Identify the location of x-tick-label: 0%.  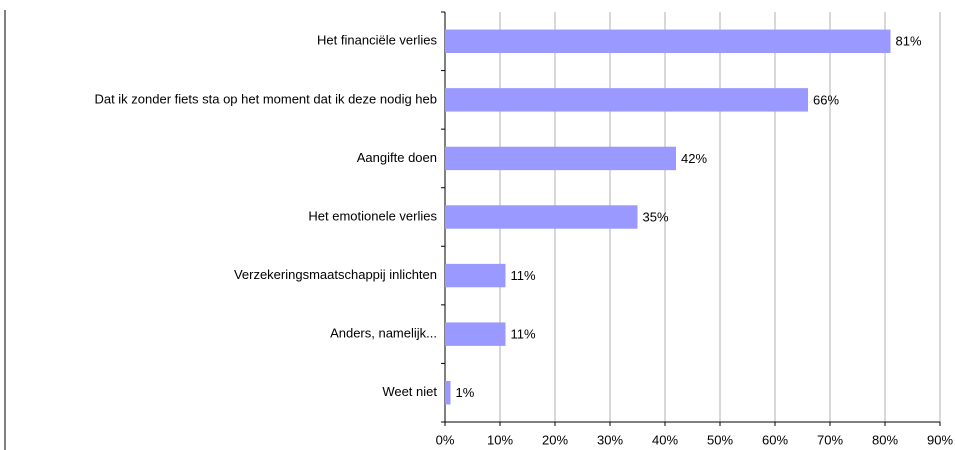
(445, 439).